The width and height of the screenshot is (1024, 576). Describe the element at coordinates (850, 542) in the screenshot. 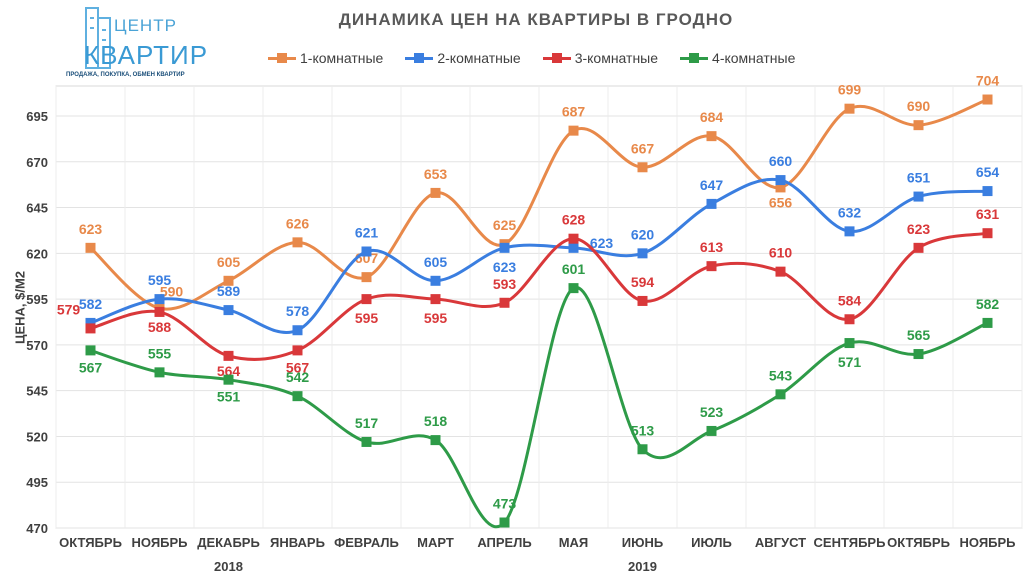

I see `x-tick-label: СЕНТЯБРЬ` at that location.